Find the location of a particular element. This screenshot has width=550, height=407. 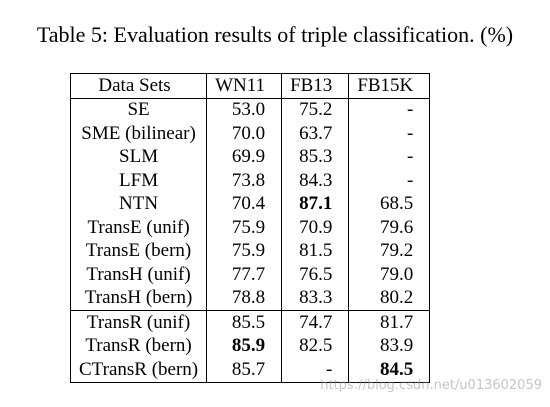

row-label: CTransR (bern) is located at coordinates (138, 370).